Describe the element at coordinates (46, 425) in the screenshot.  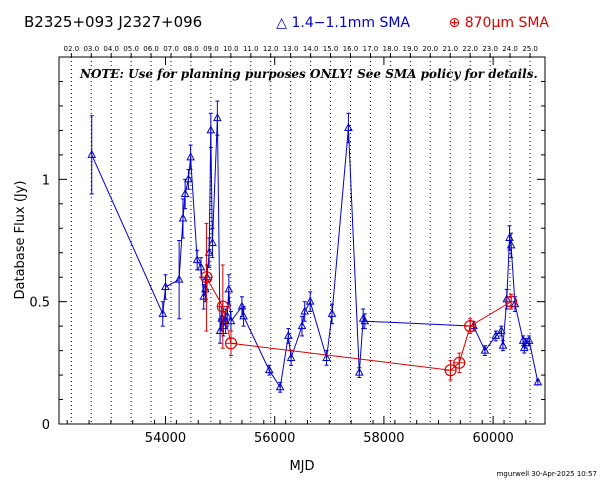
I see `y-tick-label: 0` at that location.